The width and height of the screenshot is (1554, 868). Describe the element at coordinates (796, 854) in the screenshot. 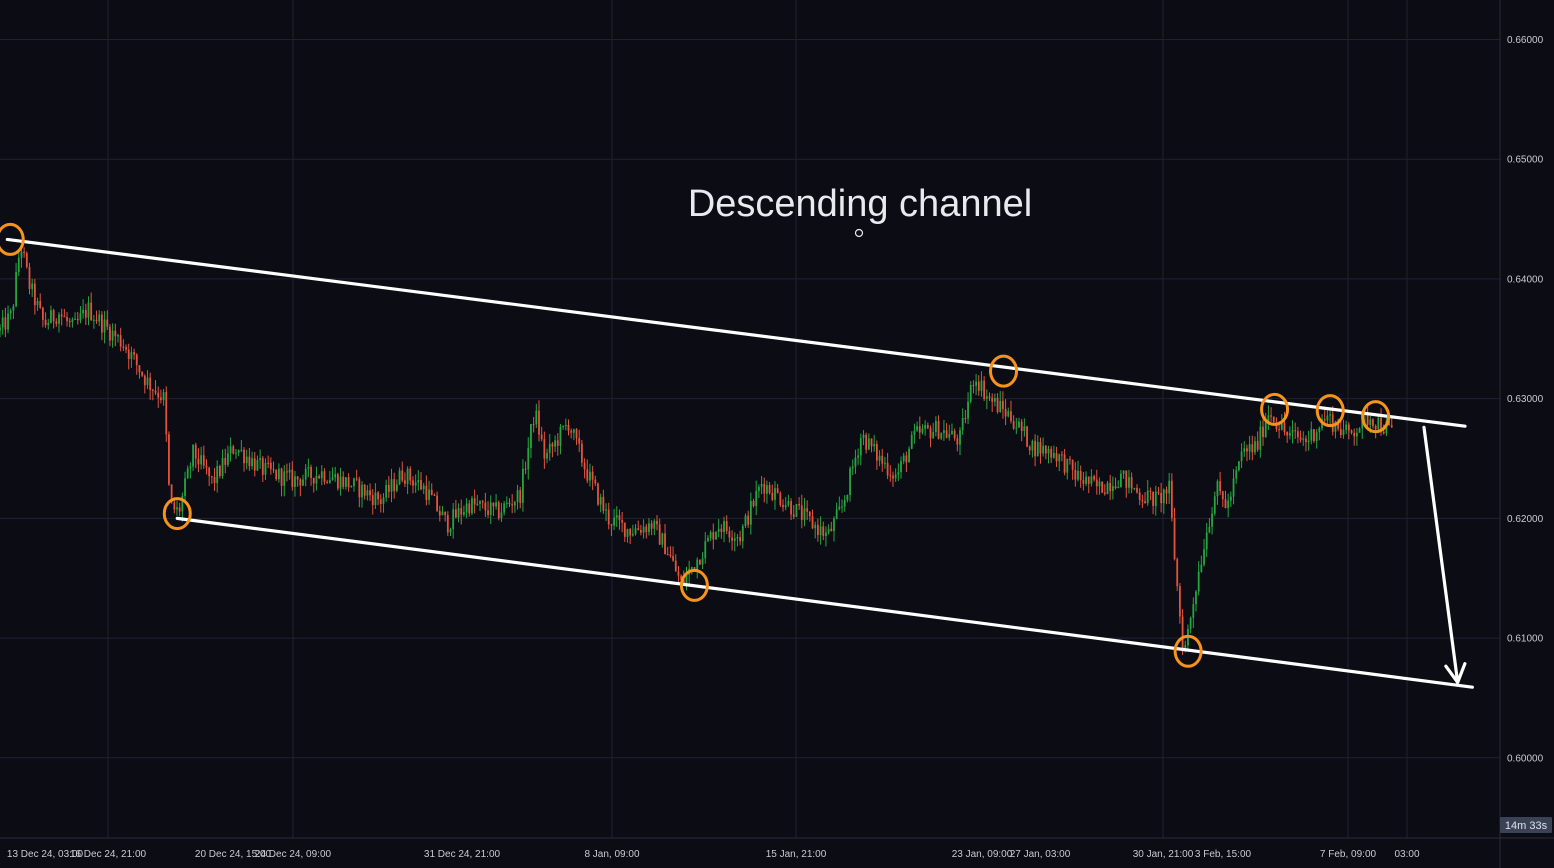

I see `x-tick-label: 15 Jan, 21:00` at that location.